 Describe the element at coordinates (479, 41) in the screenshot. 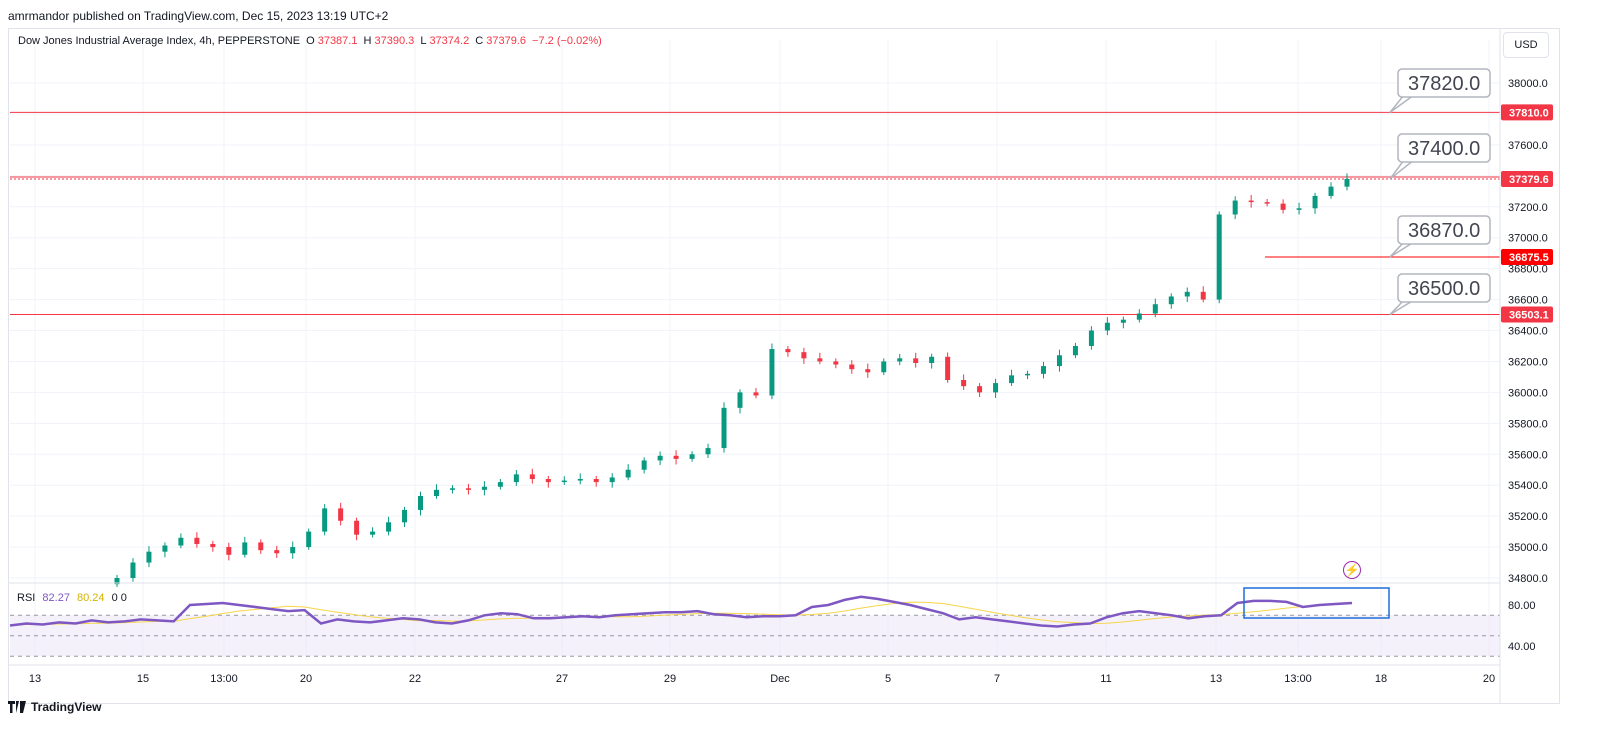

I see `close-key: C` at that location.